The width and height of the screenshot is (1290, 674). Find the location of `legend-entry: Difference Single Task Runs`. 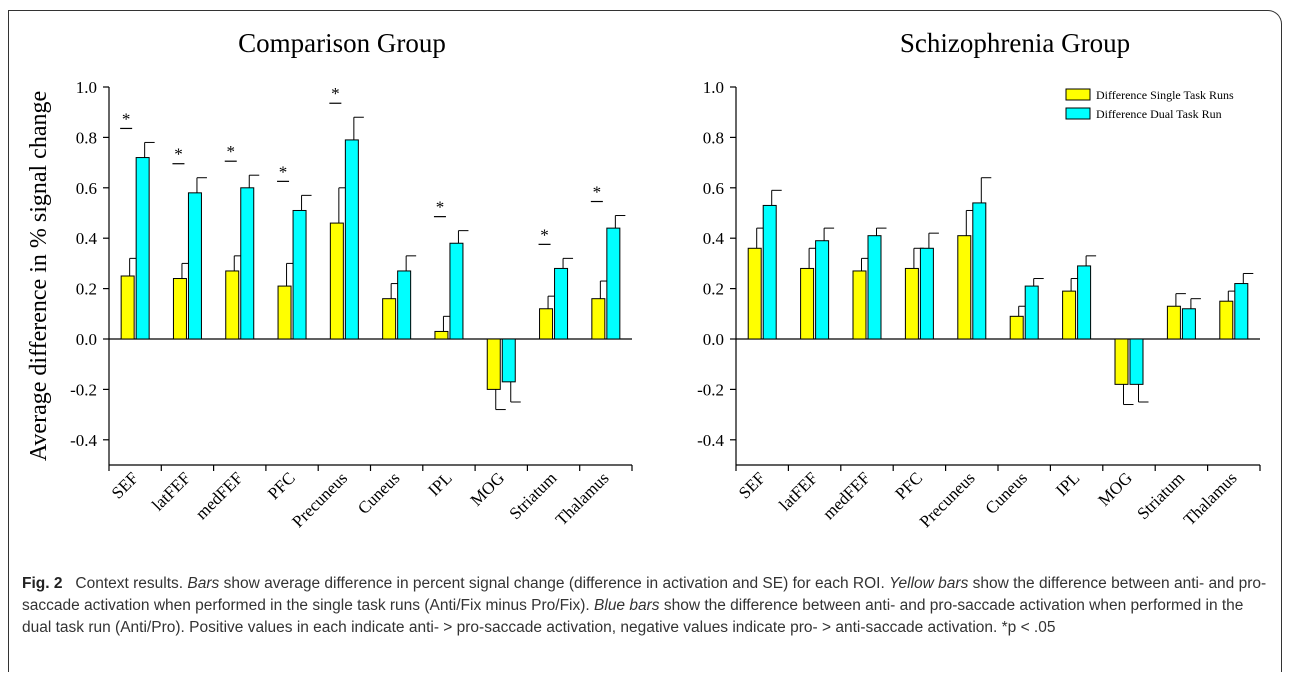

legend-entry: Difference Single Task Runs is located at coordinates (1165, 95).